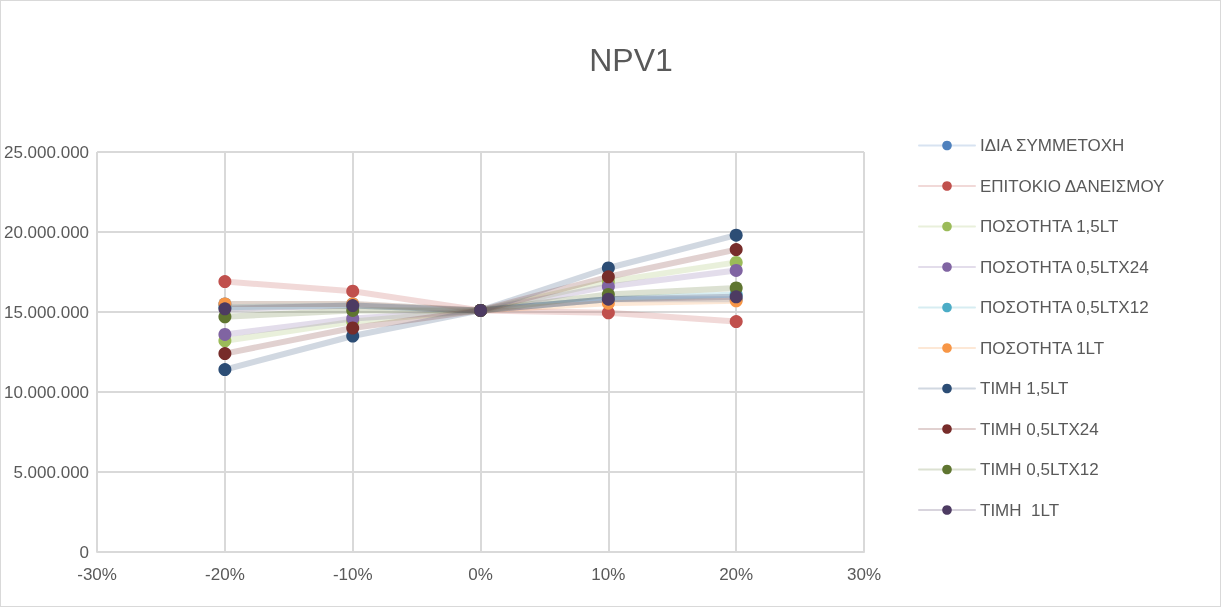 Image resolution: width=1221 pixels, height=607 pixels. What do you see at coordinates (480, 574) in the screenshot?
I see `x-tick-label: 0%` at bounding box center [480, 574].